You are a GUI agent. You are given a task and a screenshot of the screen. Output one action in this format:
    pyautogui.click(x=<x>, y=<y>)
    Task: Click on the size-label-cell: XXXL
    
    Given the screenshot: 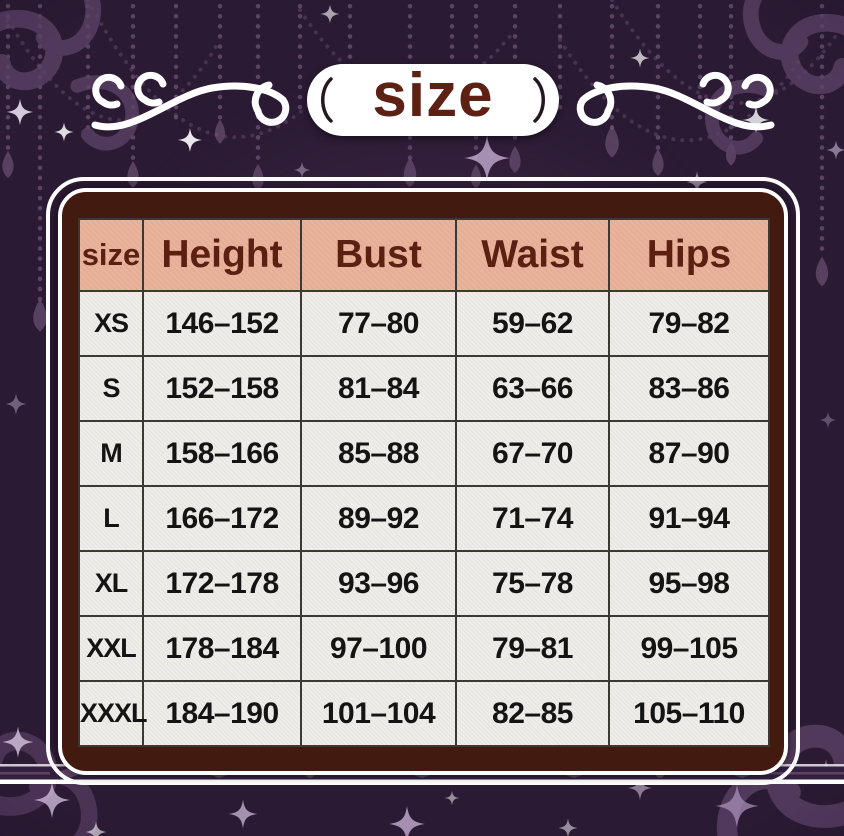 What is the action you would take?
    pyautogui.click(x=113, y=713)
    